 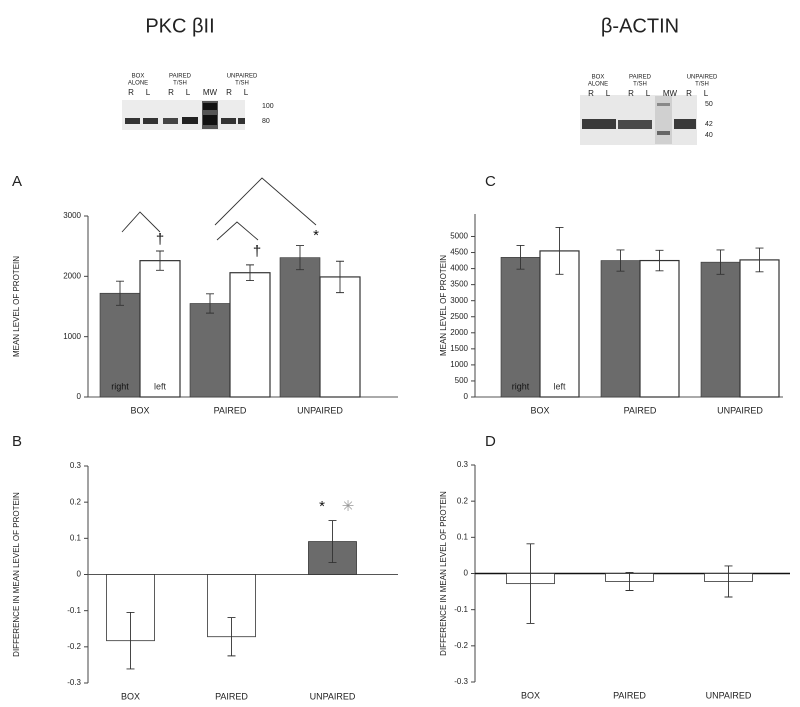 I want to click on y-tick-label: 0.3, so click(x=76, y=465).